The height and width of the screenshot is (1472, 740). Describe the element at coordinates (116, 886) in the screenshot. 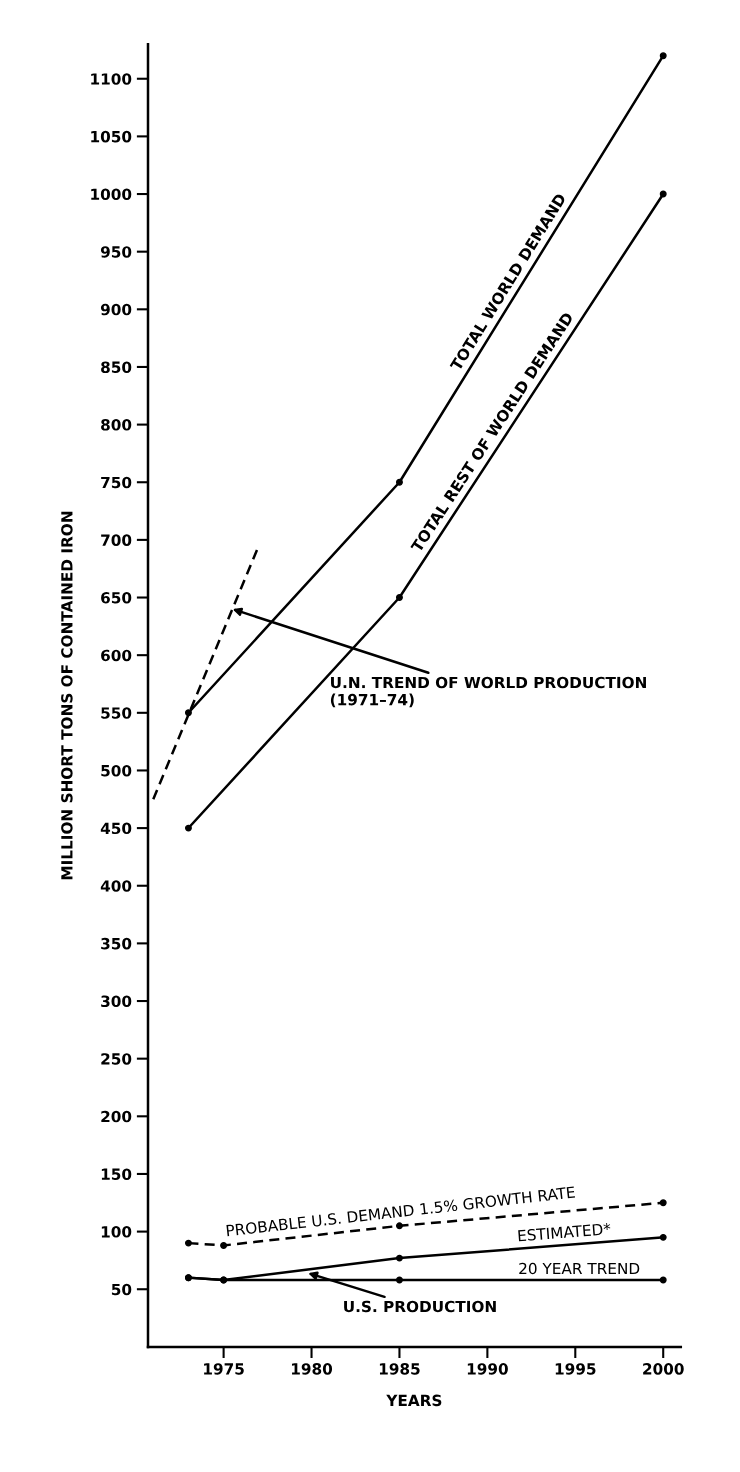

I see `y-tick-label: 400` at that location.